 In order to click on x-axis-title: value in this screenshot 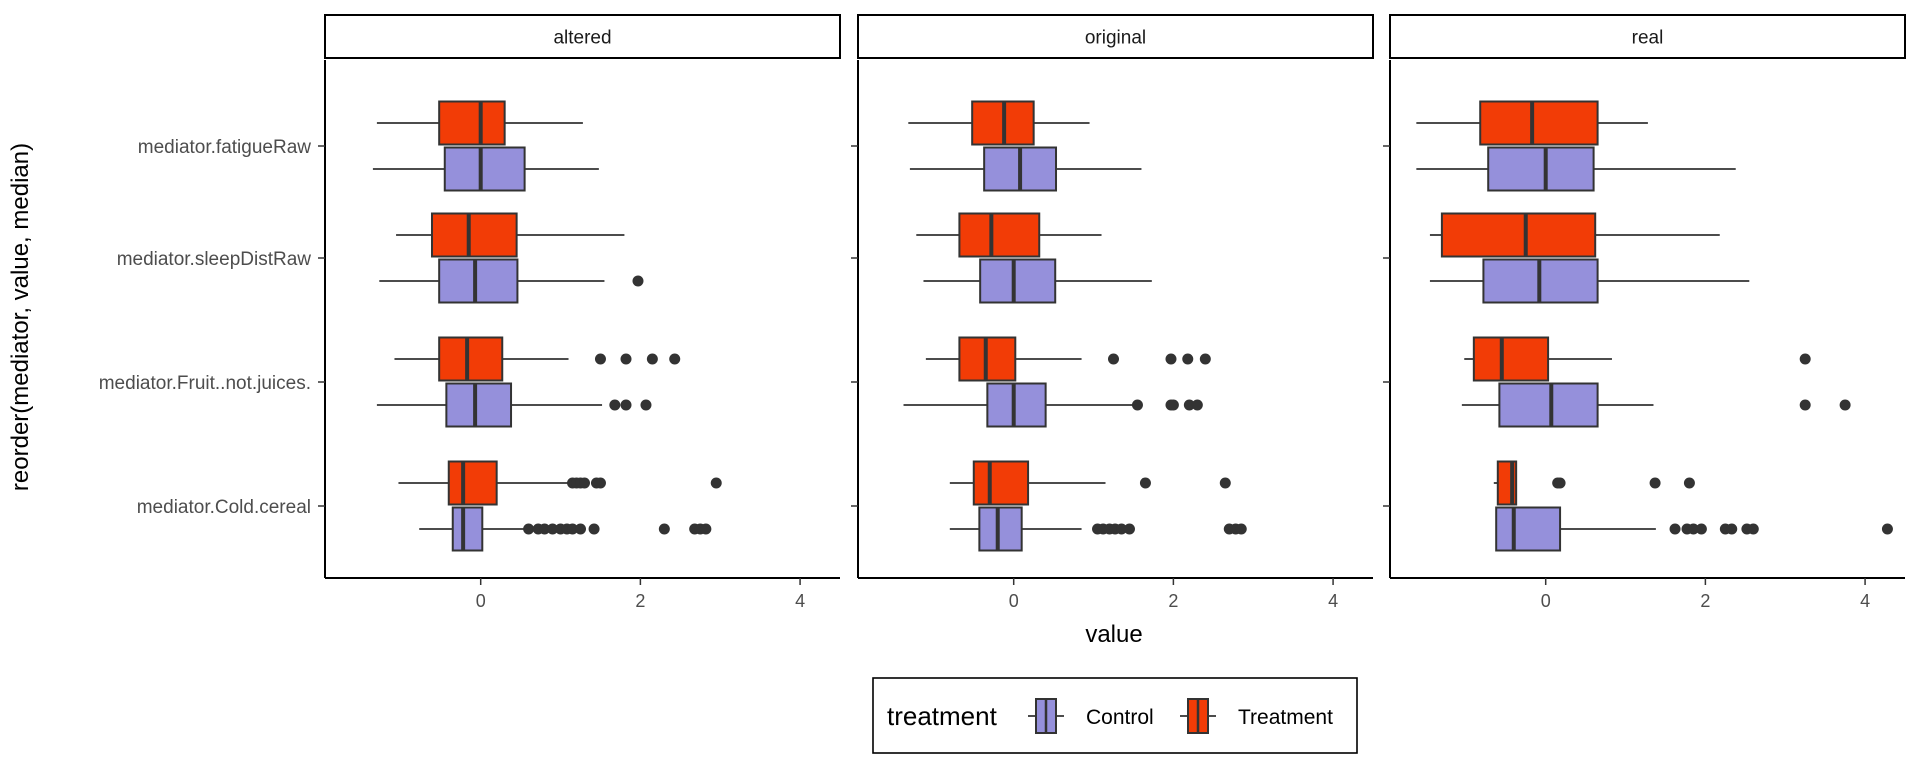, I will do `click(1113, 634)`.